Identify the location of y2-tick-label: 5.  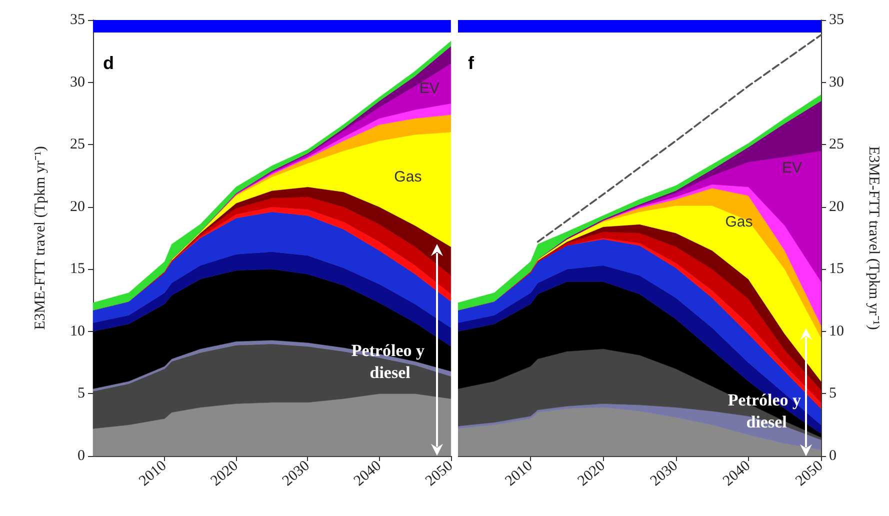
(832, 394).